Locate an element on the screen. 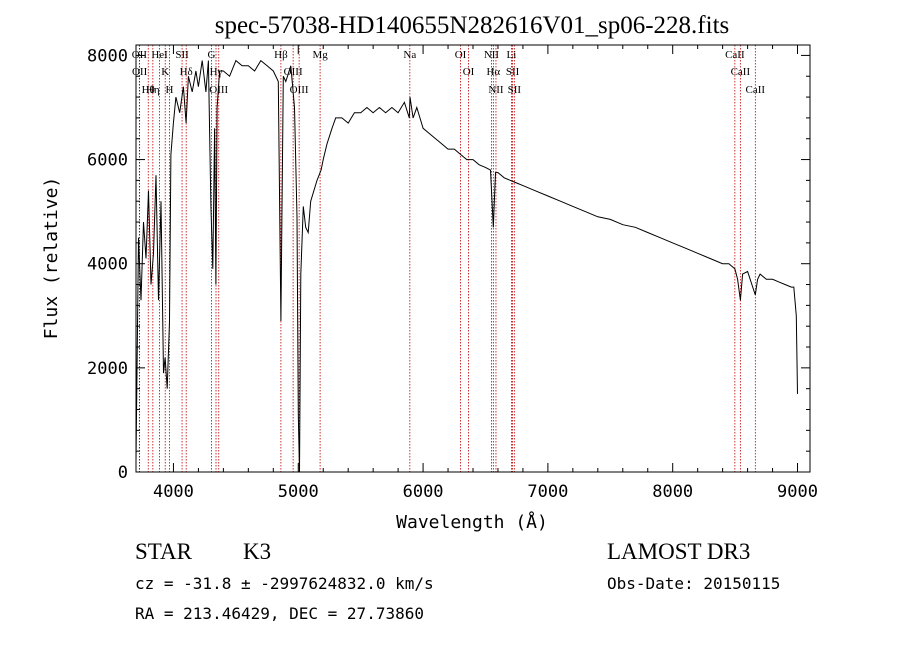 This screenshot has height=649, width=900. object-class: STAR is located at coordinates (164, 551).